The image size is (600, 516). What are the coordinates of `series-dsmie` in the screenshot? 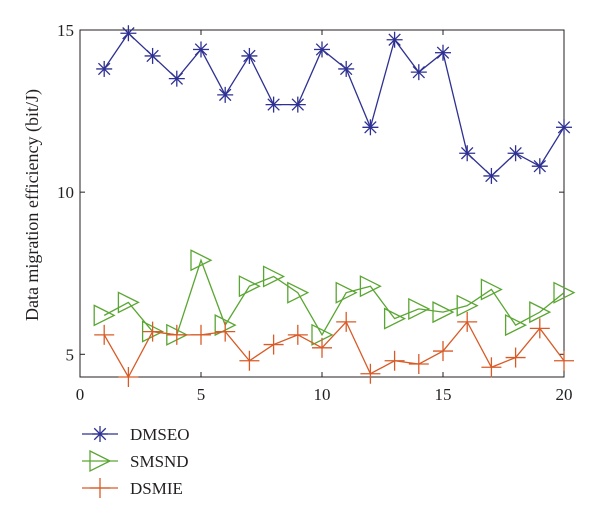 It's located at (334, 349).